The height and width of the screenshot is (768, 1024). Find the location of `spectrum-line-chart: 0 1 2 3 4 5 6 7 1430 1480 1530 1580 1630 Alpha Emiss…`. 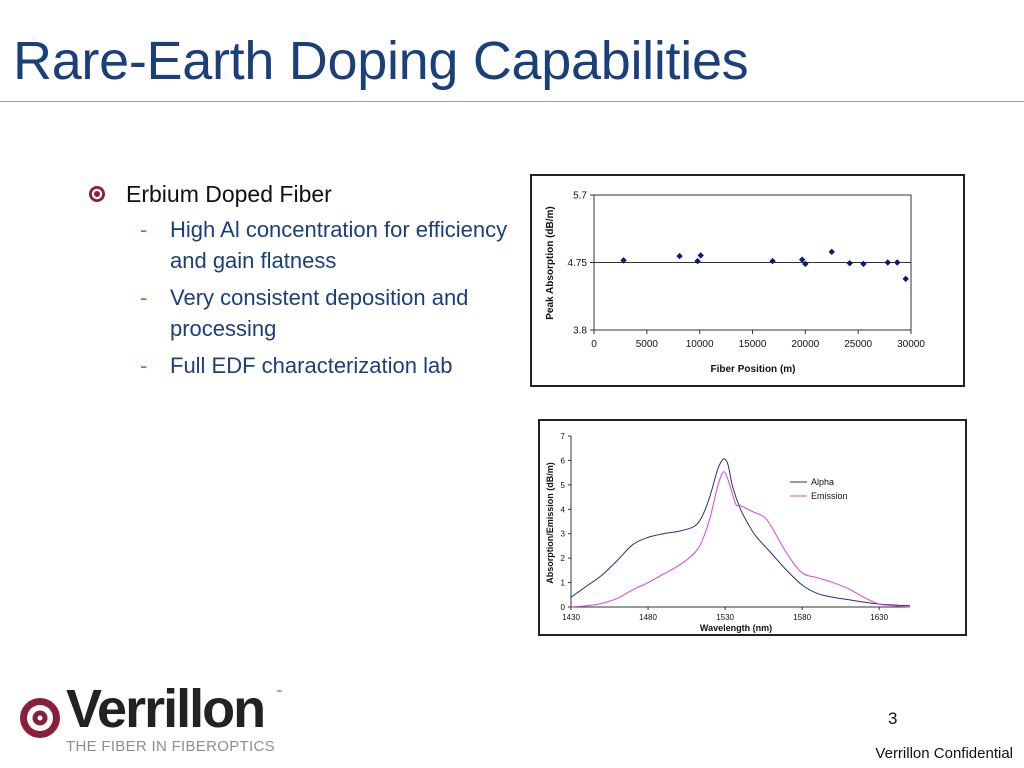

spectrum-line-chart: 0 1 2 3 4 5 6 7 1430 1480 1530 1580 1630 Alpha Emiss… is located at coordinates (752, 527).